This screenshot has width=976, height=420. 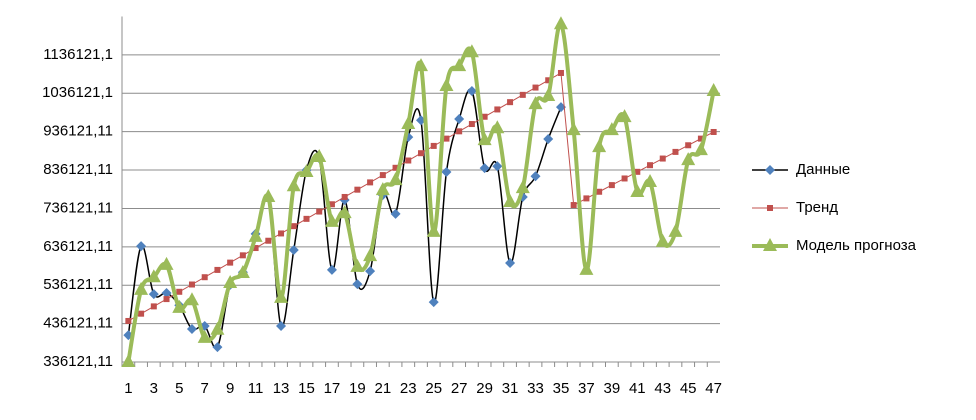 I want to click on y-tick-label: 1036121,1, so click(x=77, y=92).